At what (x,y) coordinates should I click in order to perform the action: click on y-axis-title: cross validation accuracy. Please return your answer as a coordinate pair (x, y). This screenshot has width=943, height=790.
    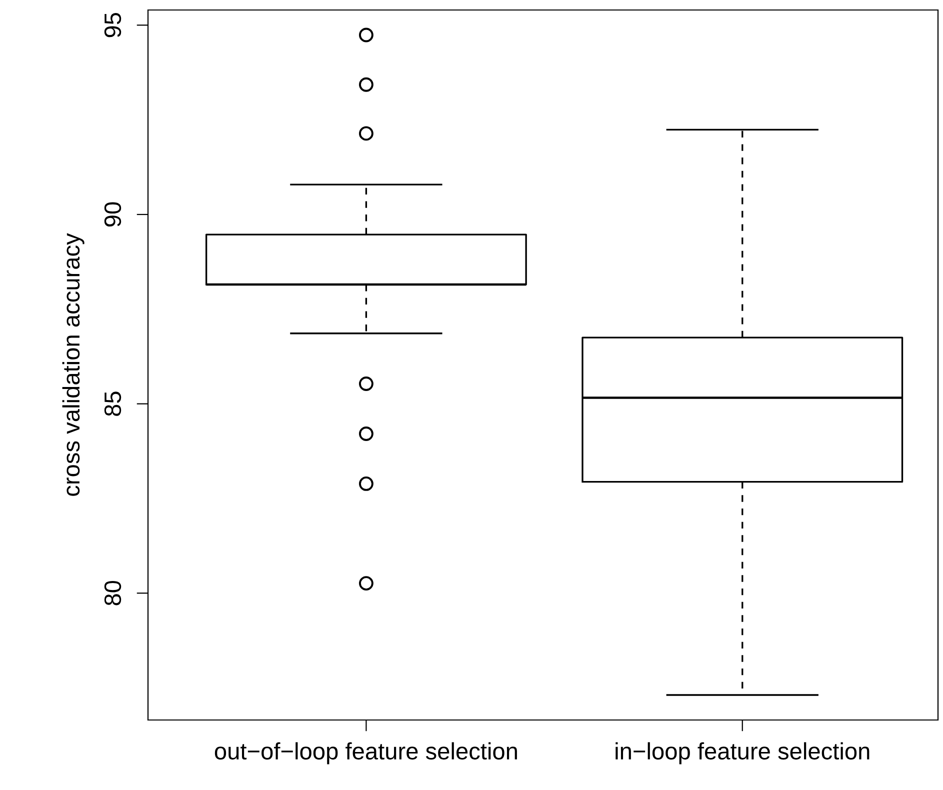
    Looking at the image, I should click on (73, 364).